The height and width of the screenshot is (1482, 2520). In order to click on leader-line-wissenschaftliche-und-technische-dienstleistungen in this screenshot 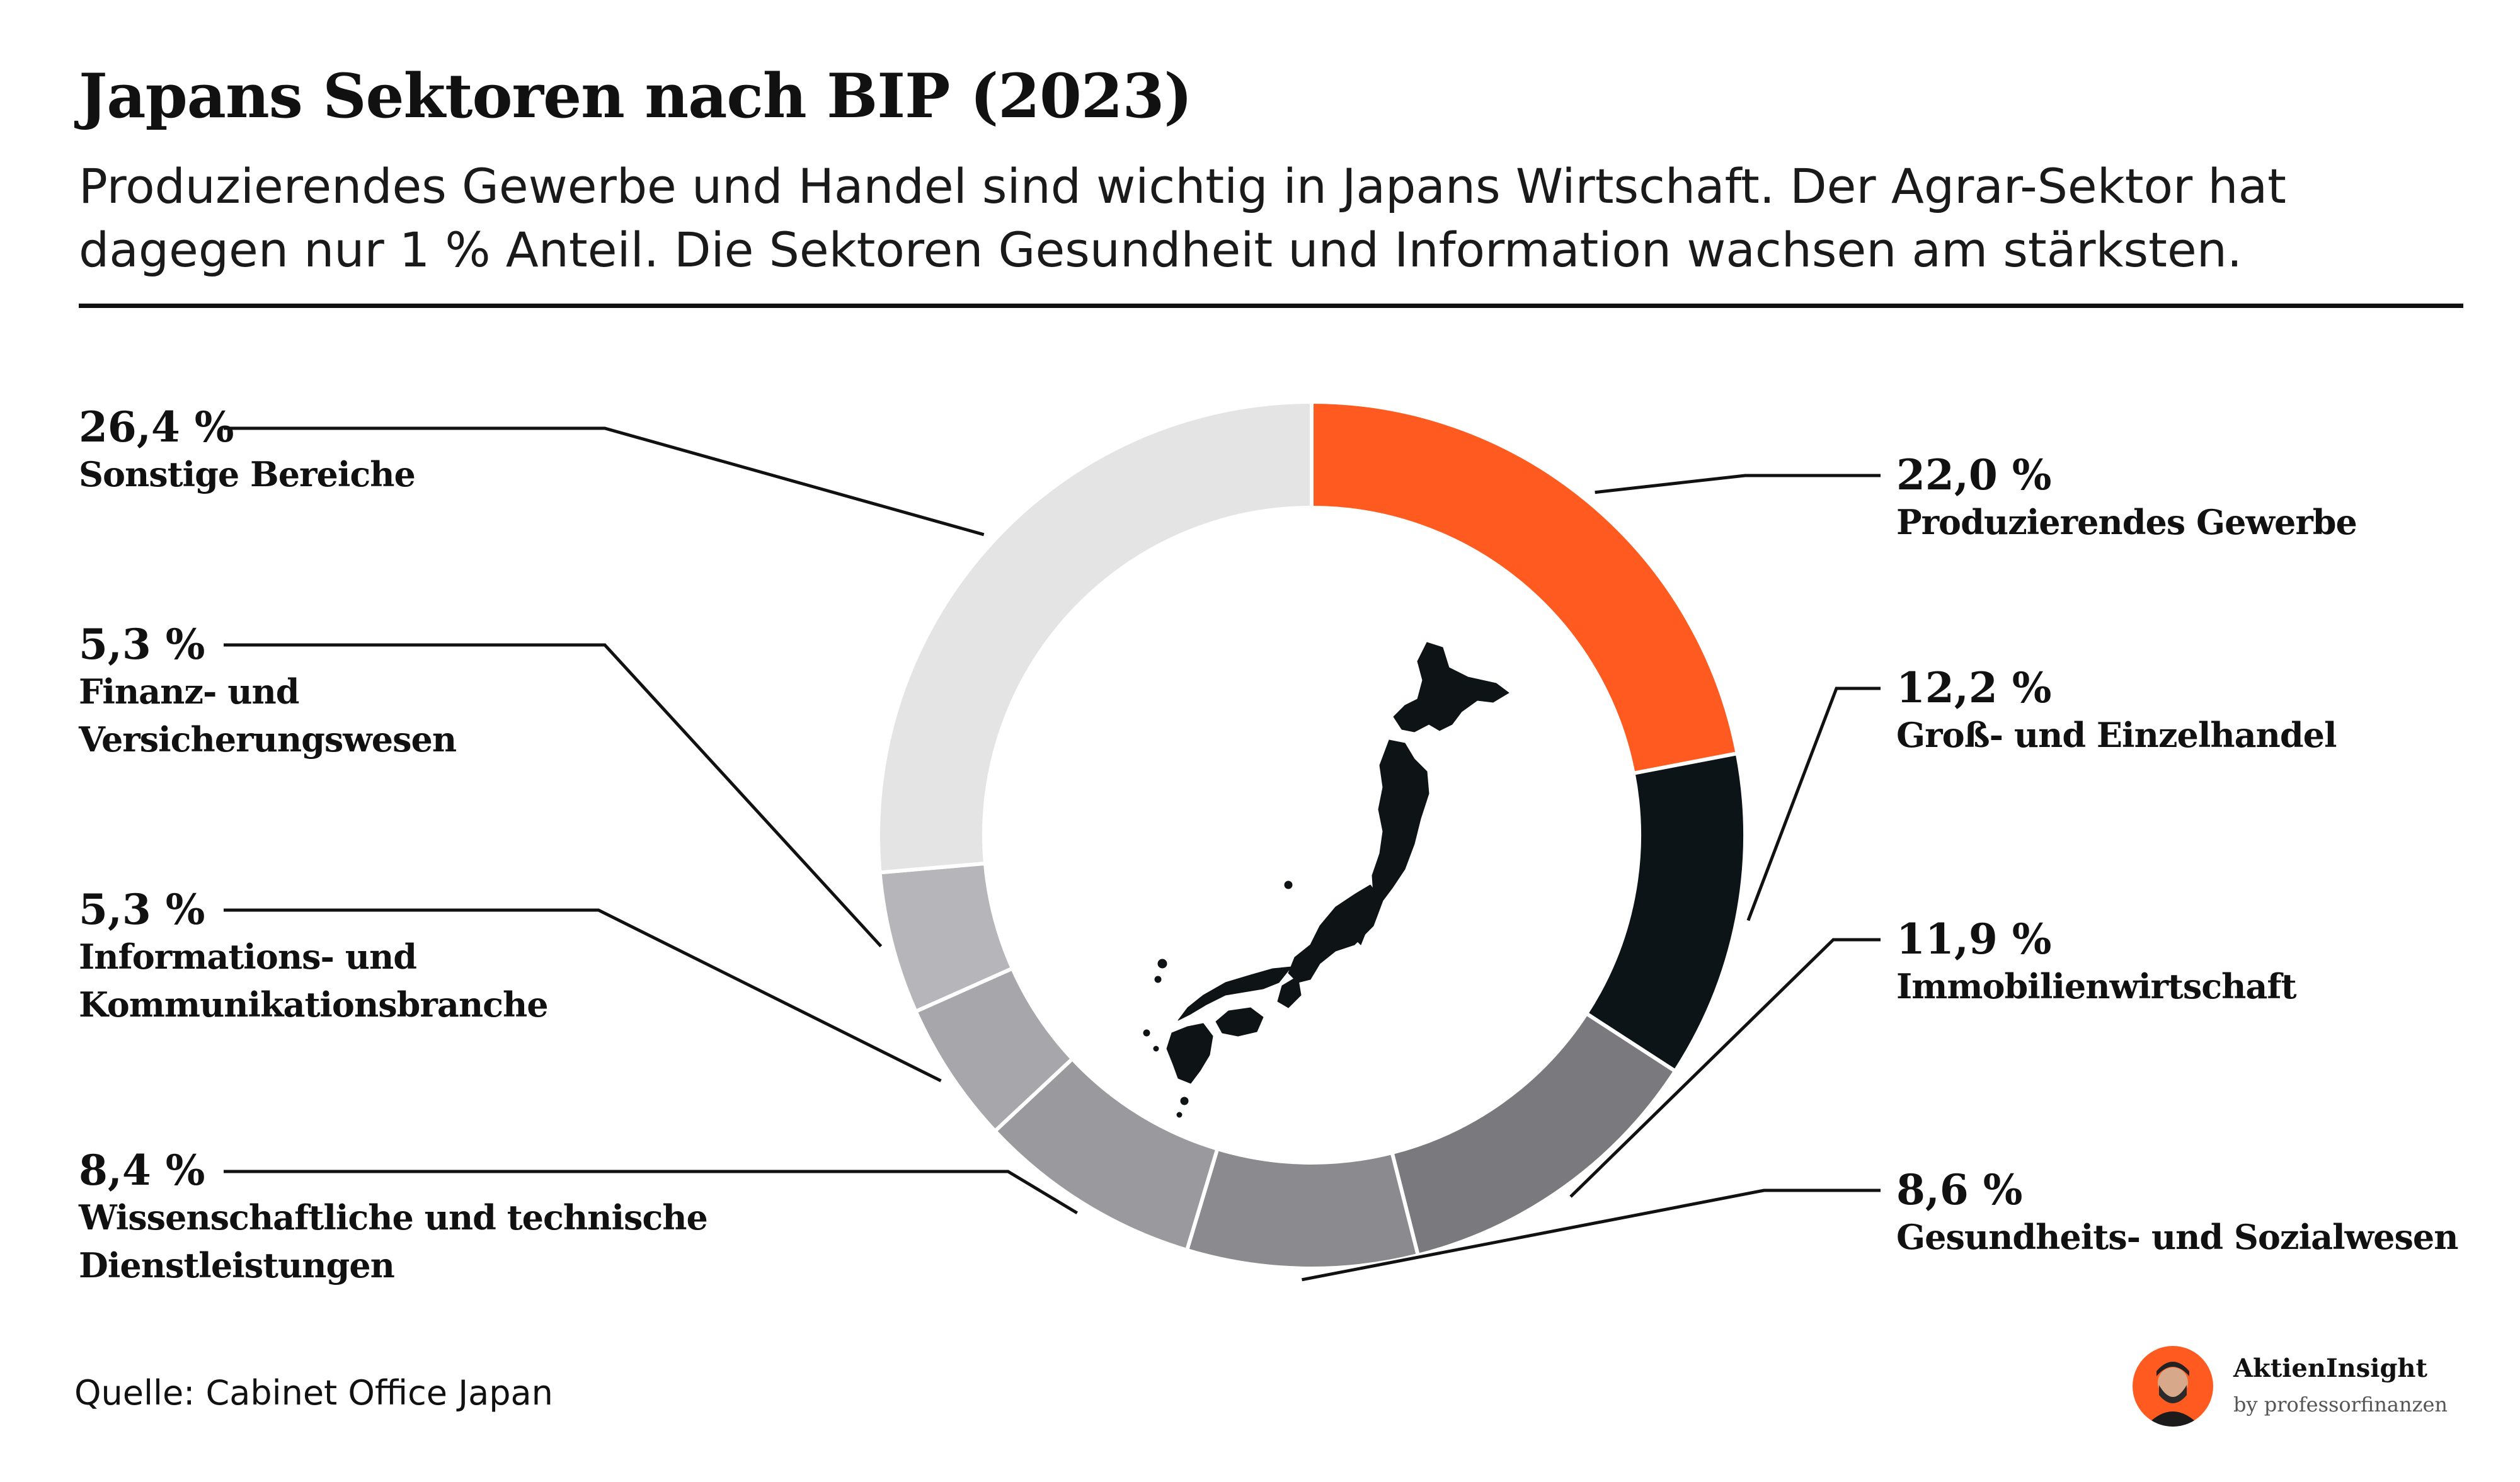, I will do `click(651, 1192)`.